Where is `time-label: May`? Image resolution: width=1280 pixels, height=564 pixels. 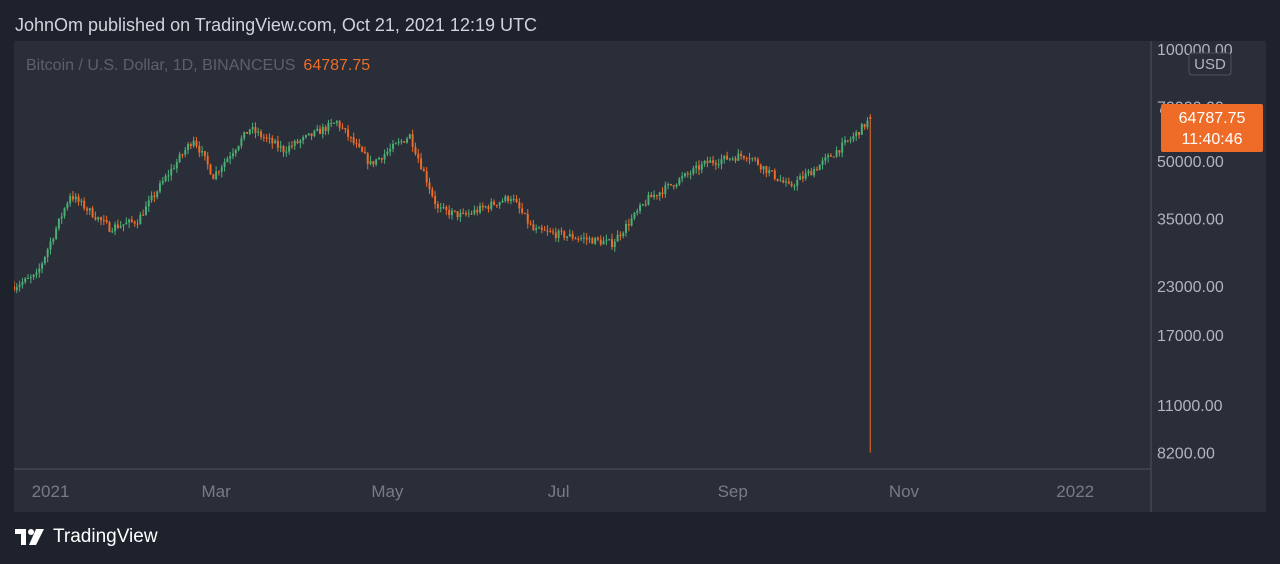 time-label: May is located at coordinates (387, 491).